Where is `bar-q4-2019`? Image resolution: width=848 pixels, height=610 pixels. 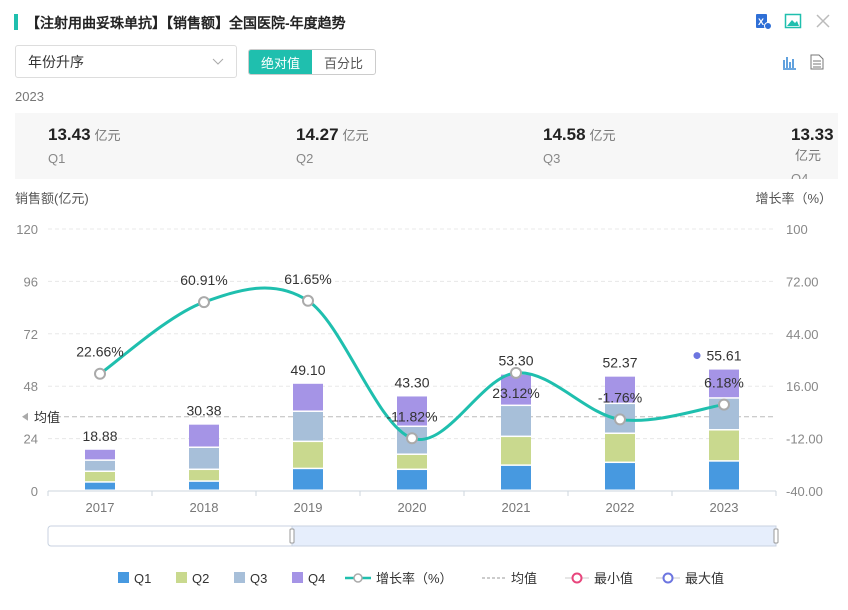
bar-q4-2019 is located at coordinates (308, 397).